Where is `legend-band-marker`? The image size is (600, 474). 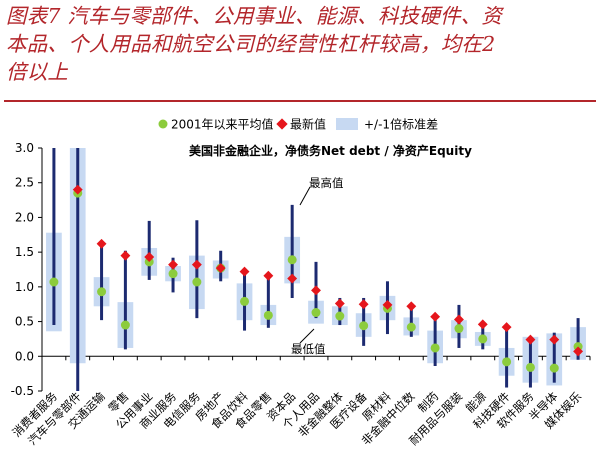
legend-band-marker is located at coordinates (347, 124).